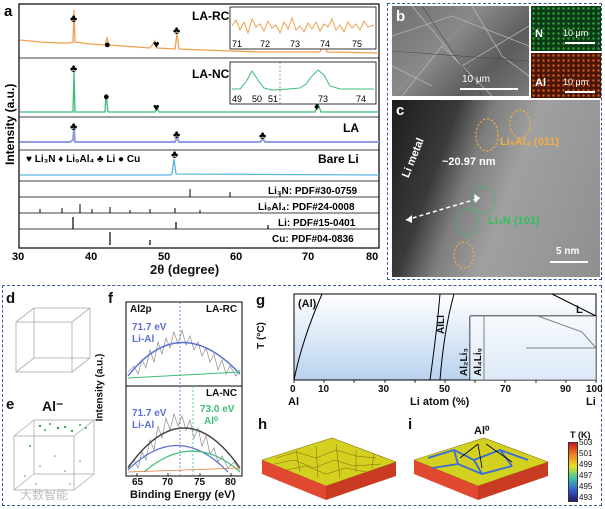 This screenshot has width=605, height=509. What do you see at coordinates (199, 92) in the screenshot?
I see `trace-la-nc` at bounding box center [199, 92].